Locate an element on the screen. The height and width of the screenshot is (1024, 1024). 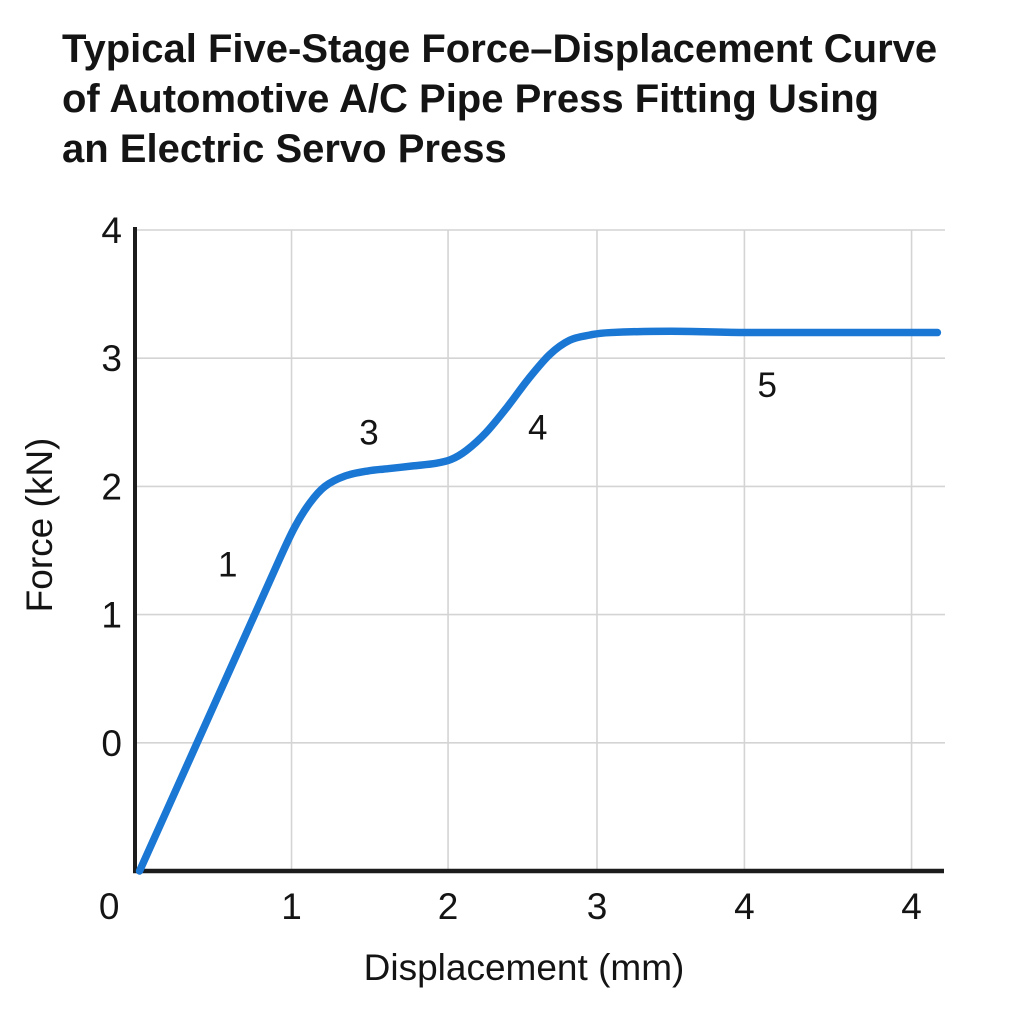
stage-annotations: 1 3 4 5 is located at coordinates (497, 475).